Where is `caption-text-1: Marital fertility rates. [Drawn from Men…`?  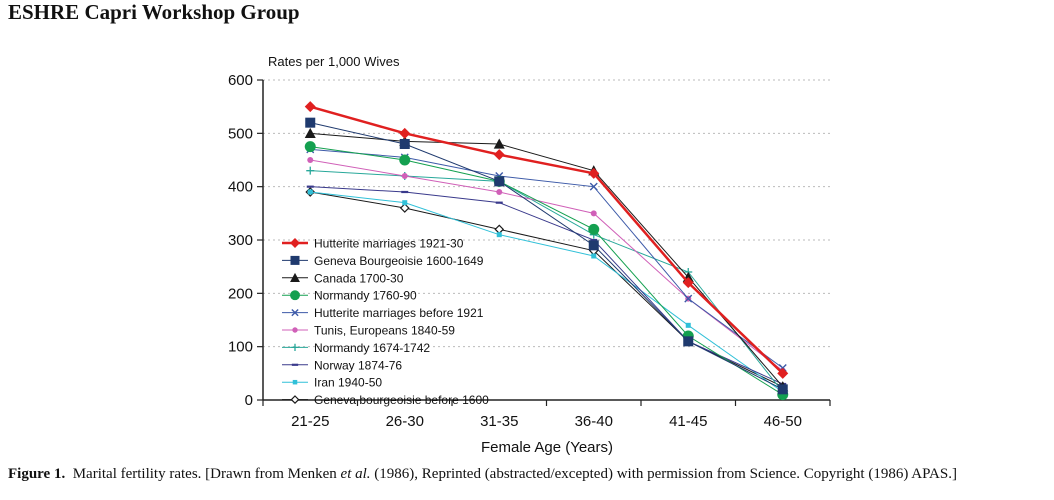 caption-text-1: Marital fertility rates. [Drawn from Men… is located at coordinates (206, 474).